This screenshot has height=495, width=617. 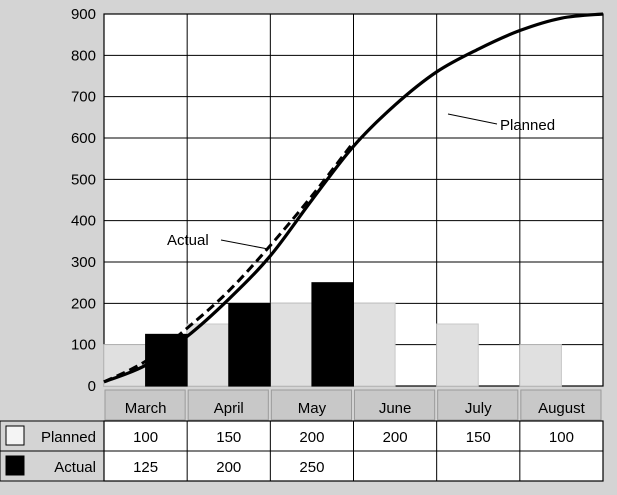 What do you see at coordinates (75, 467) in the screenshot?
I see `legend-label-actual: Actual` at bounding box center [75, 467].